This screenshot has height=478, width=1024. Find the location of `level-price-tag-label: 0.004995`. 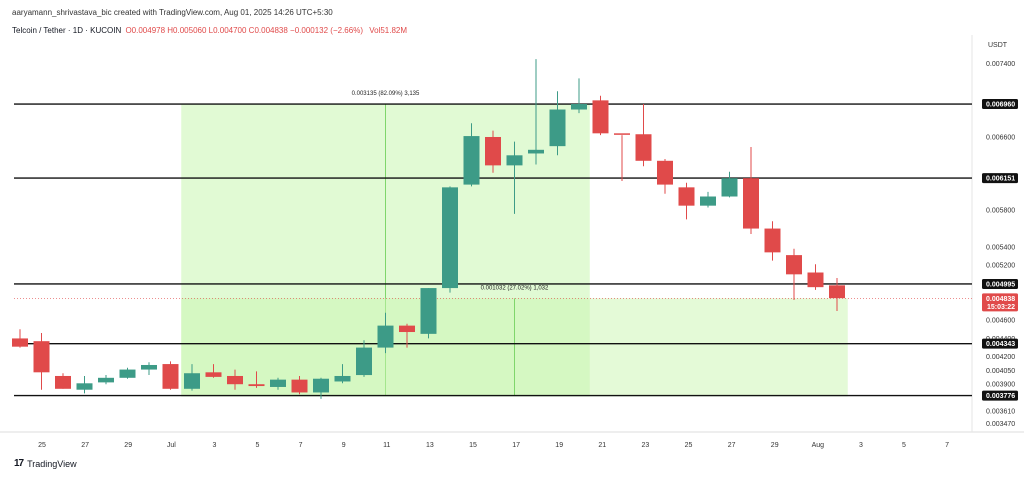

level-price-tag-label: 0.004995 is located at coordinates (1000, 284).